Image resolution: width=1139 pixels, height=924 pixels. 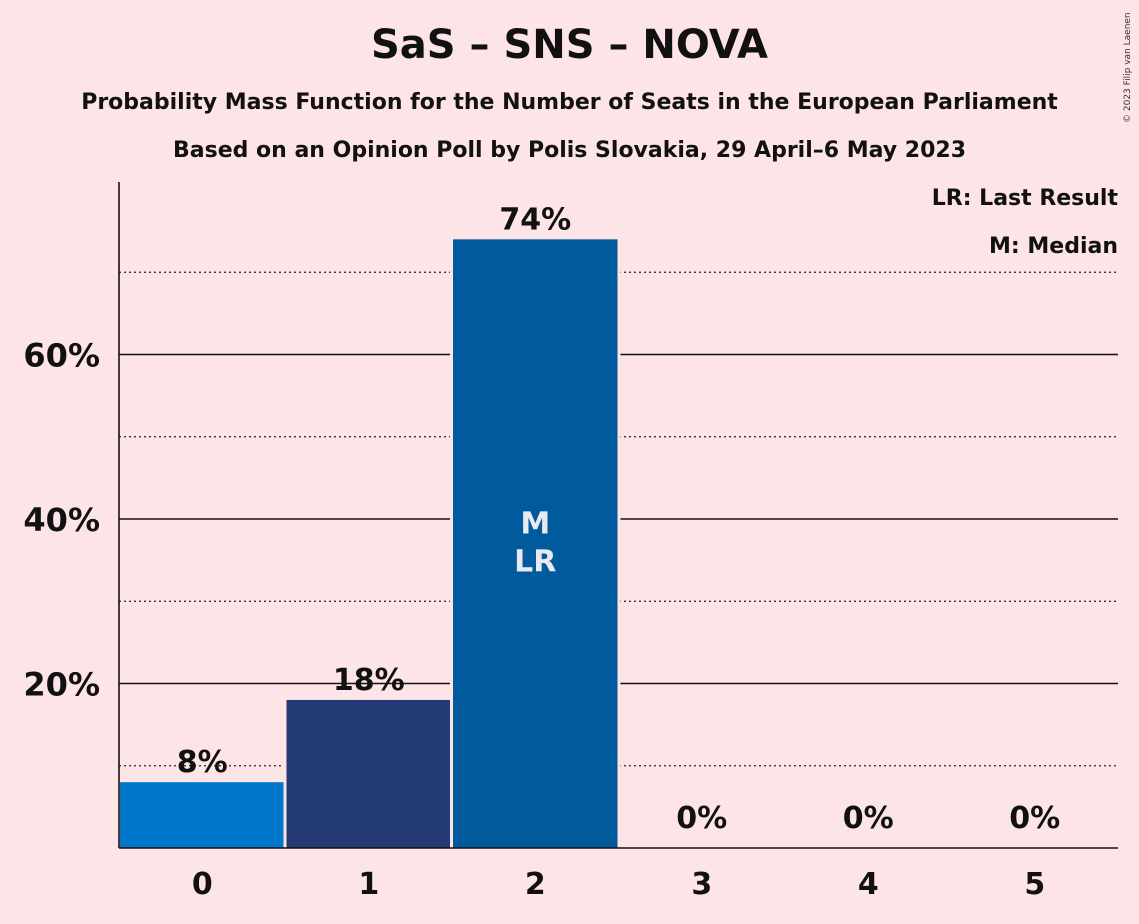 I want to click on x-tick-label-2: 2, so click(x=535, y=884).